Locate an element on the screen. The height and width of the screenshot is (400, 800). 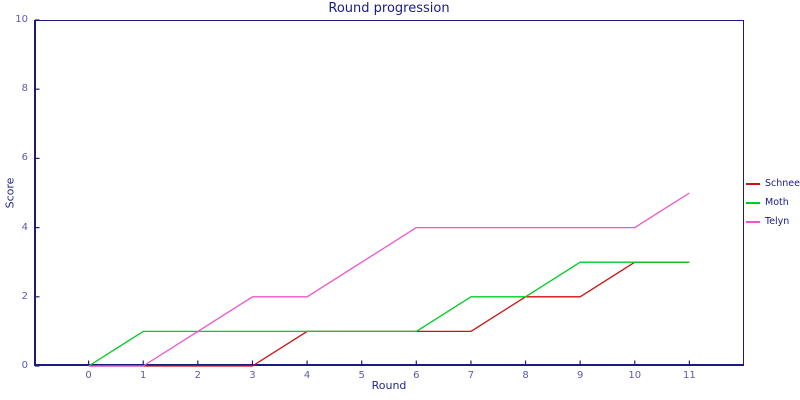
y-tick-label: 8 is located at coordinates (24, 89).